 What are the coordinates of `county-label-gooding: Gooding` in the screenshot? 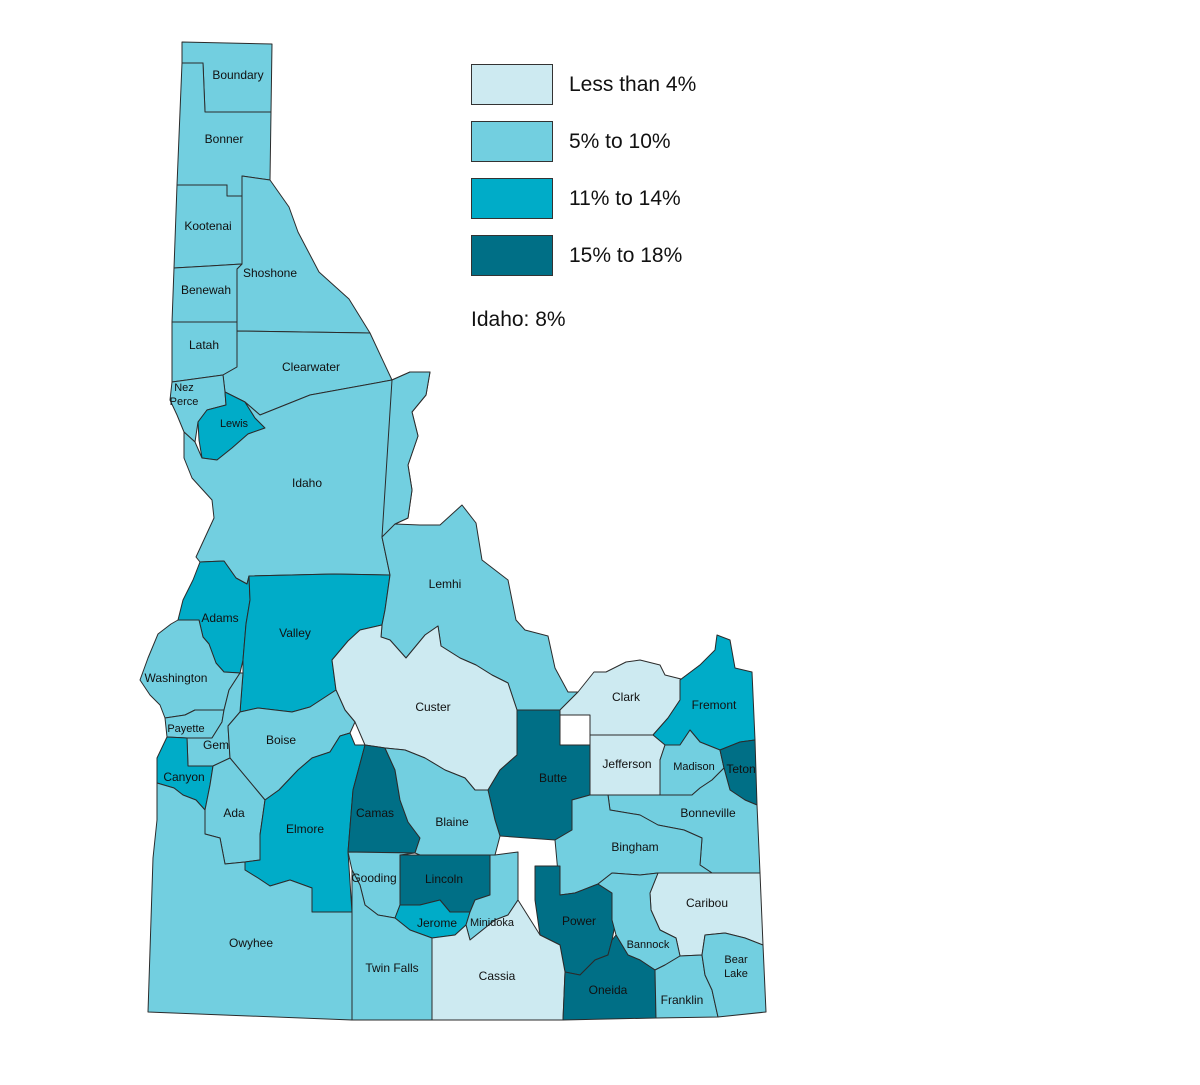 It's located at (373, 878).